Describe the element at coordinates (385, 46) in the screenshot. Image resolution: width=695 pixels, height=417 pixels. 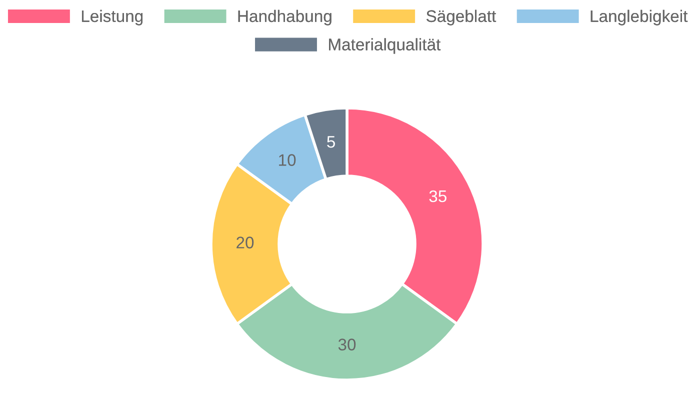
I see `legend-label: Materialqualität` at that location.